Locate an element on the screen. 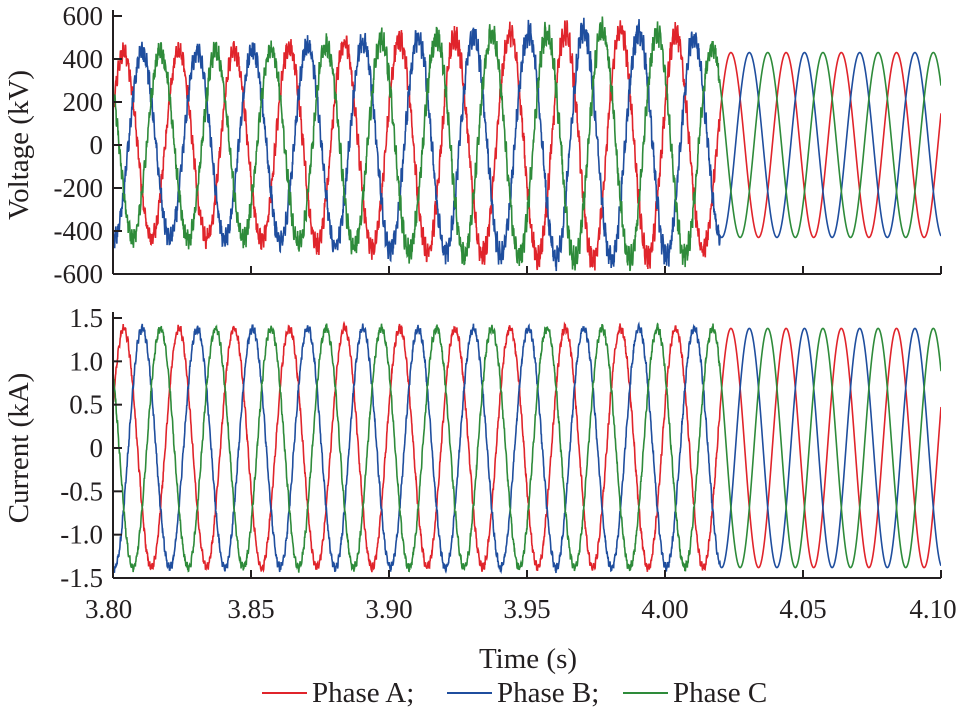  y-tick-label: -1.0 is located at coordinates (81, 535).